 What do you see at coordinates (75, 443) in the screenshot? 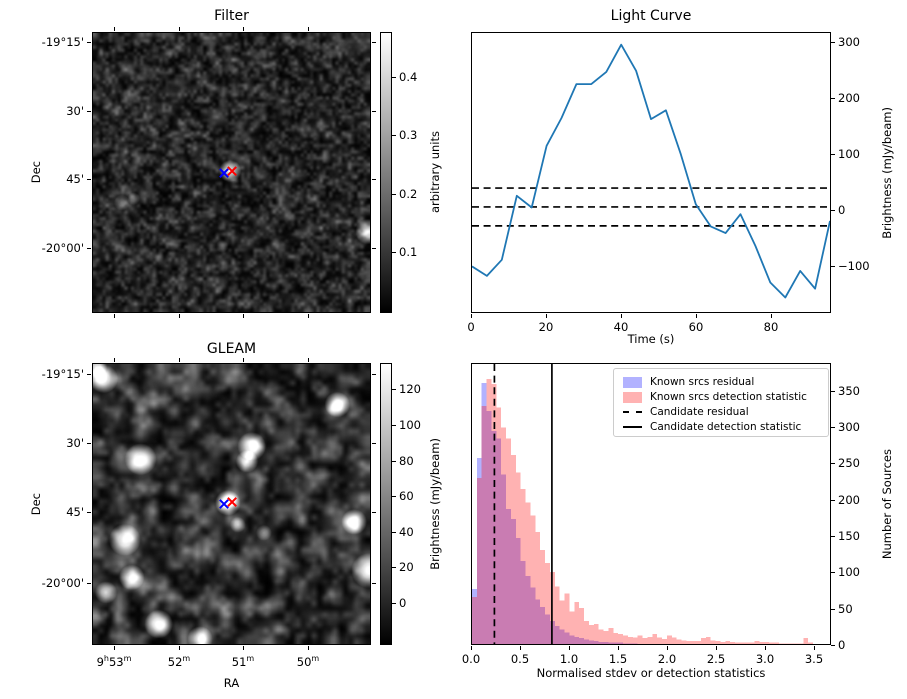
I see `dec-tick-label: 30'` at bounding box center [75, 443].